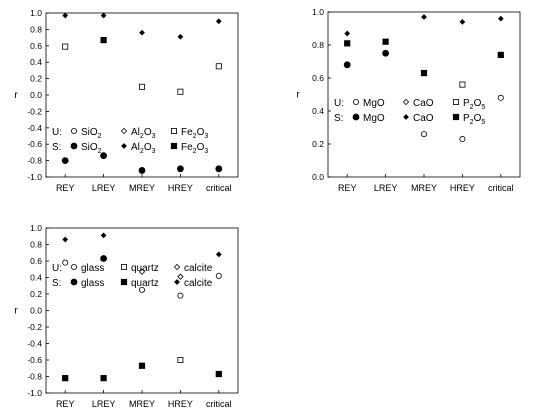 The height and width of the screenshot is (413, 550). Describe the element at coordinates (65, 188) in the screenshot. I see `x-tick-label: REY` at that location.